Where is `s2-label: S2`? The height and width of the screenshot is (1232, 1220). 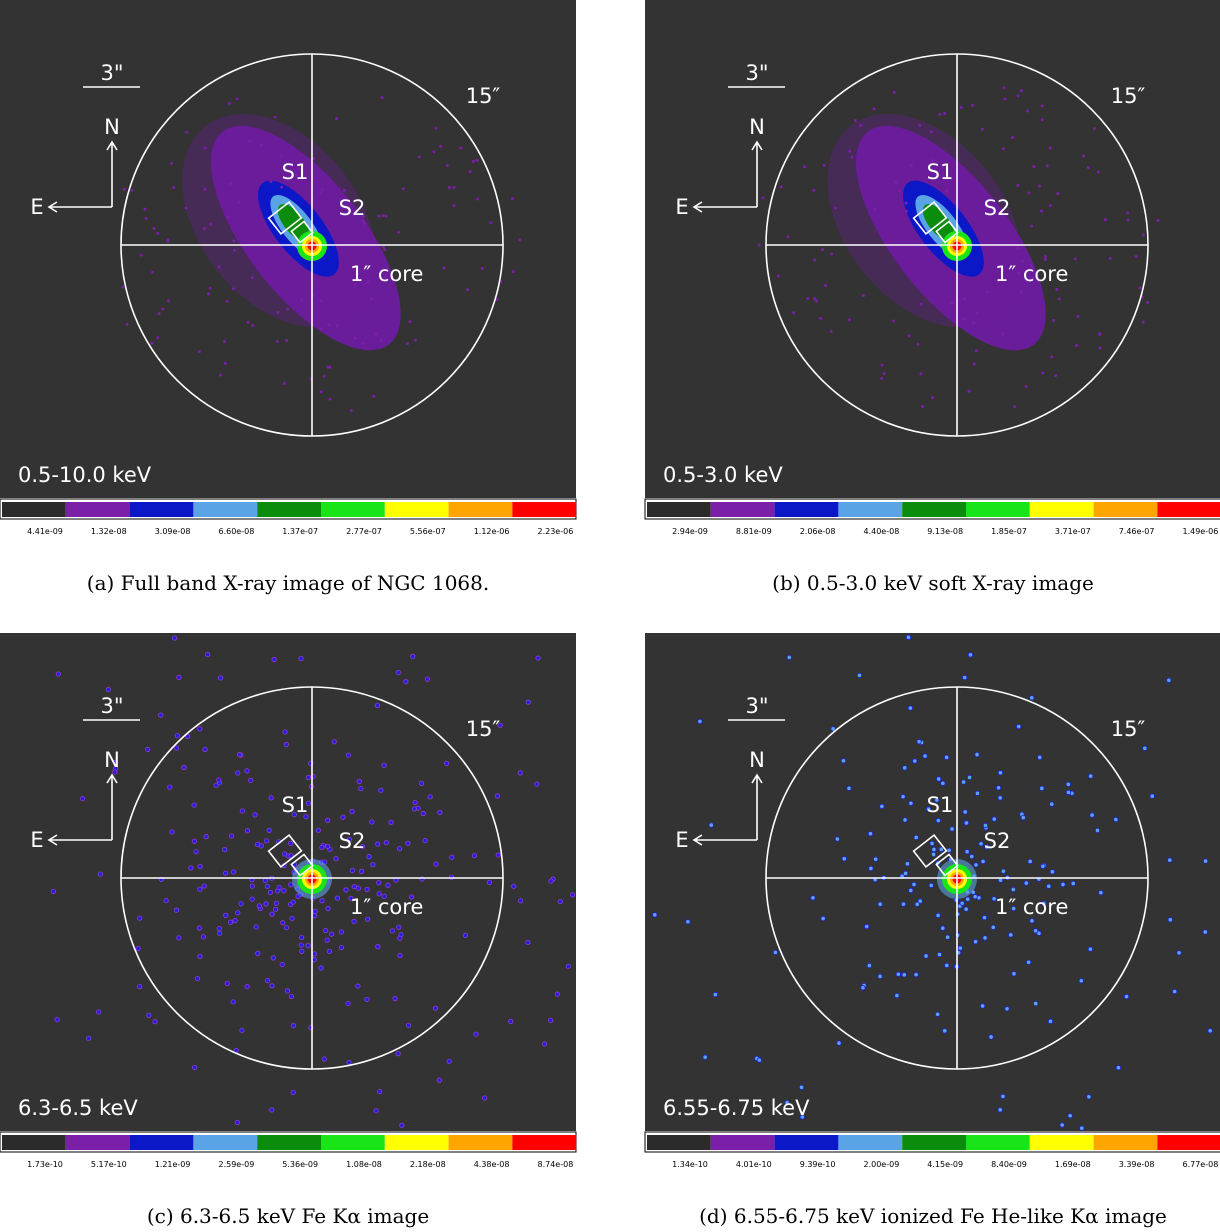
s2-label: S2 is located at coordinates (352, 841).